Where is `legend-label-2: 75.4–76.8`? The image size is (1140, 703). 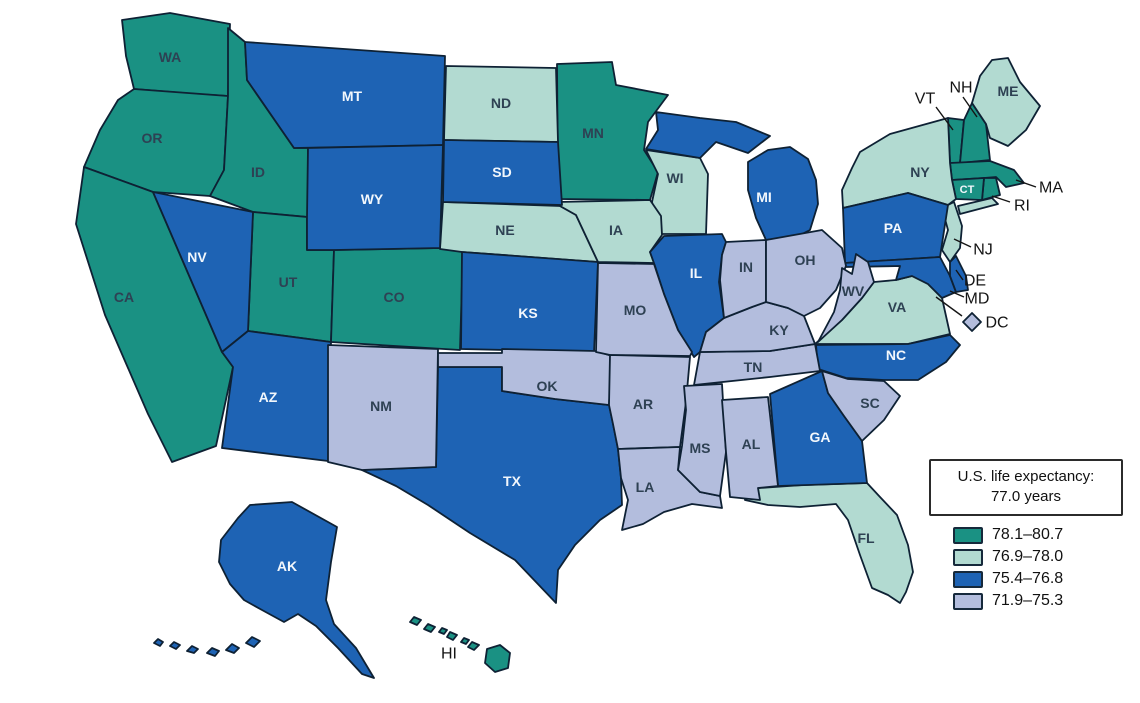
legend-label-2: 75.4–76.8 is located at coordinates (1028, 578).